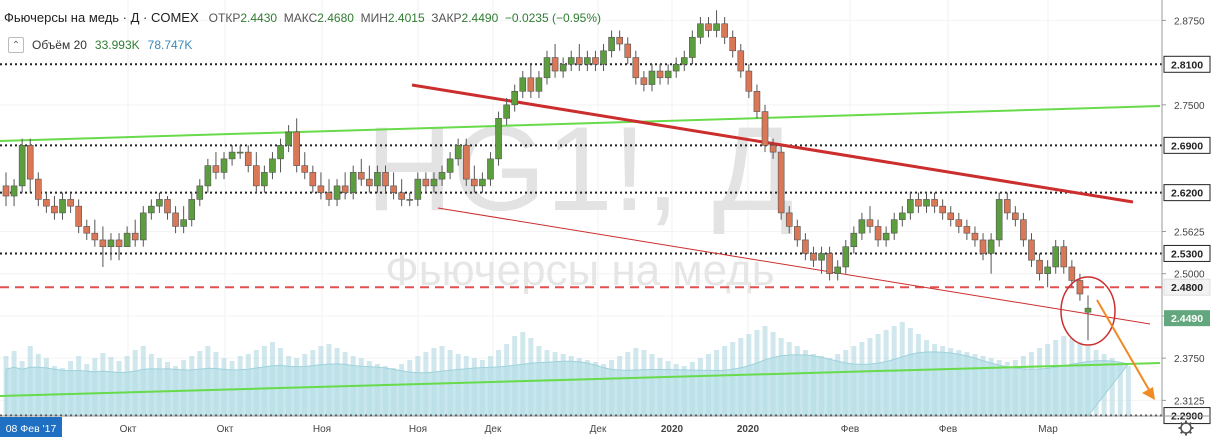  Describe the element at coordinates (598, 429) in the screenshot. I see `time-tick-label: Дек` at that location.